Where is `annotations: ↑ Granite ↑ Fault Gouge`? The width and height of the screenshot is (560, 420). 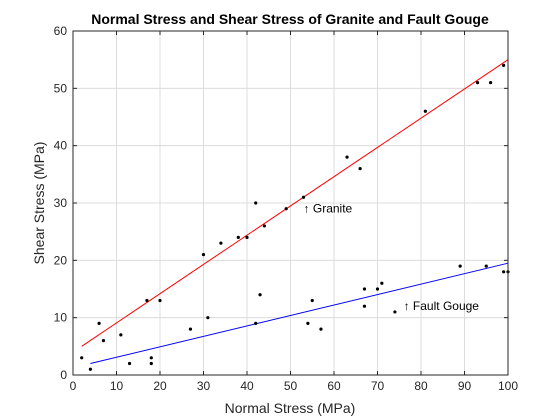 annotations: ↑ Granite ↑ Fault Gouge is located at coordinates (392, 257).